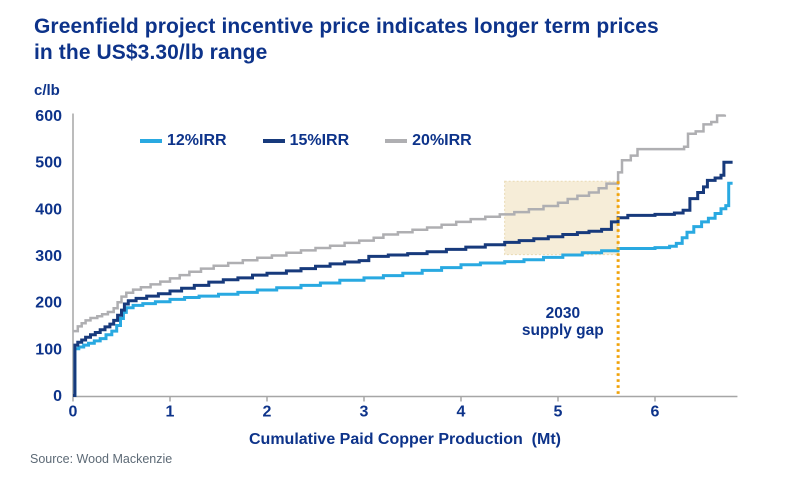  I want to click on y-tick-label: 200, so click(48, 303).